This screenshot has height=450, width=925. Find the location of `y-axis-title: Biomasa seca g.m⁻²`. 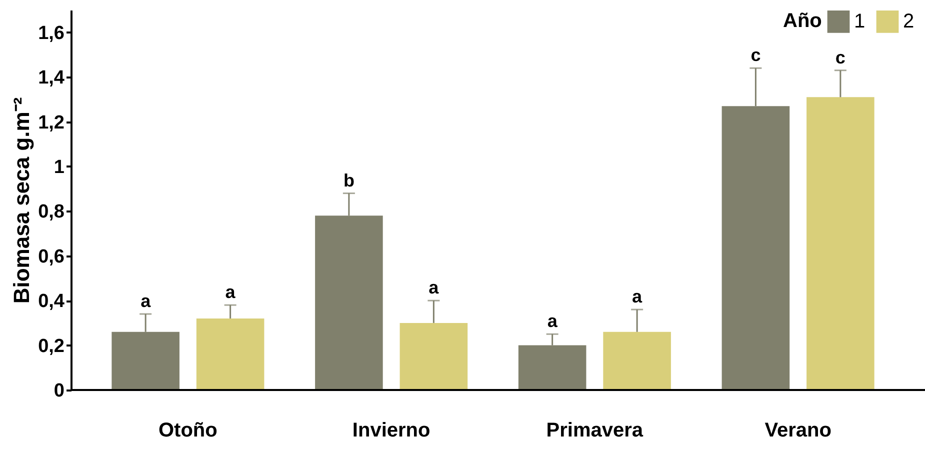

y-axis-title: Biomasa seca g.m⁻² is located at coordinates (21, 200).